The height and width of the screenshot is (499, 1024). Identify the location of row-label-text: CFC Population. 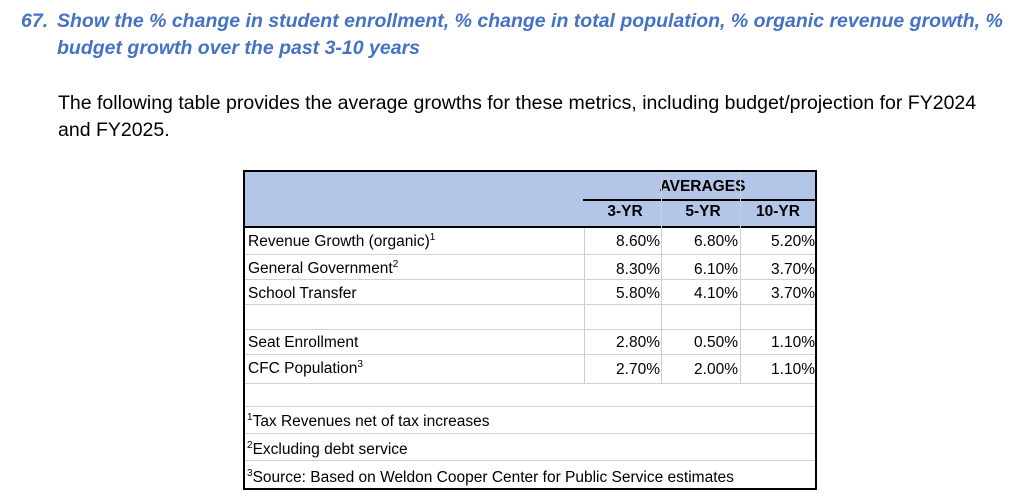
(303, 368).